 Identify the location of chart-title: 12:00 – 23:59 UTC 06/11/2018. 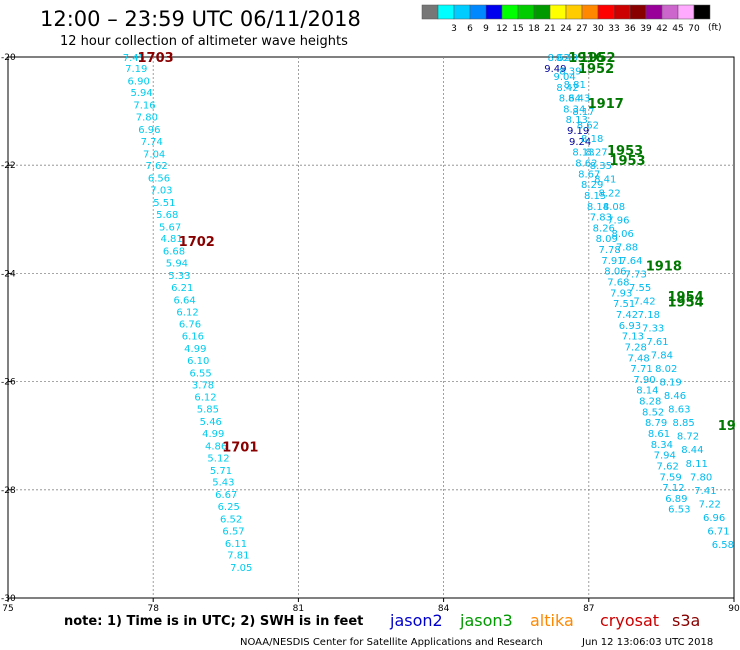
(200, 19).